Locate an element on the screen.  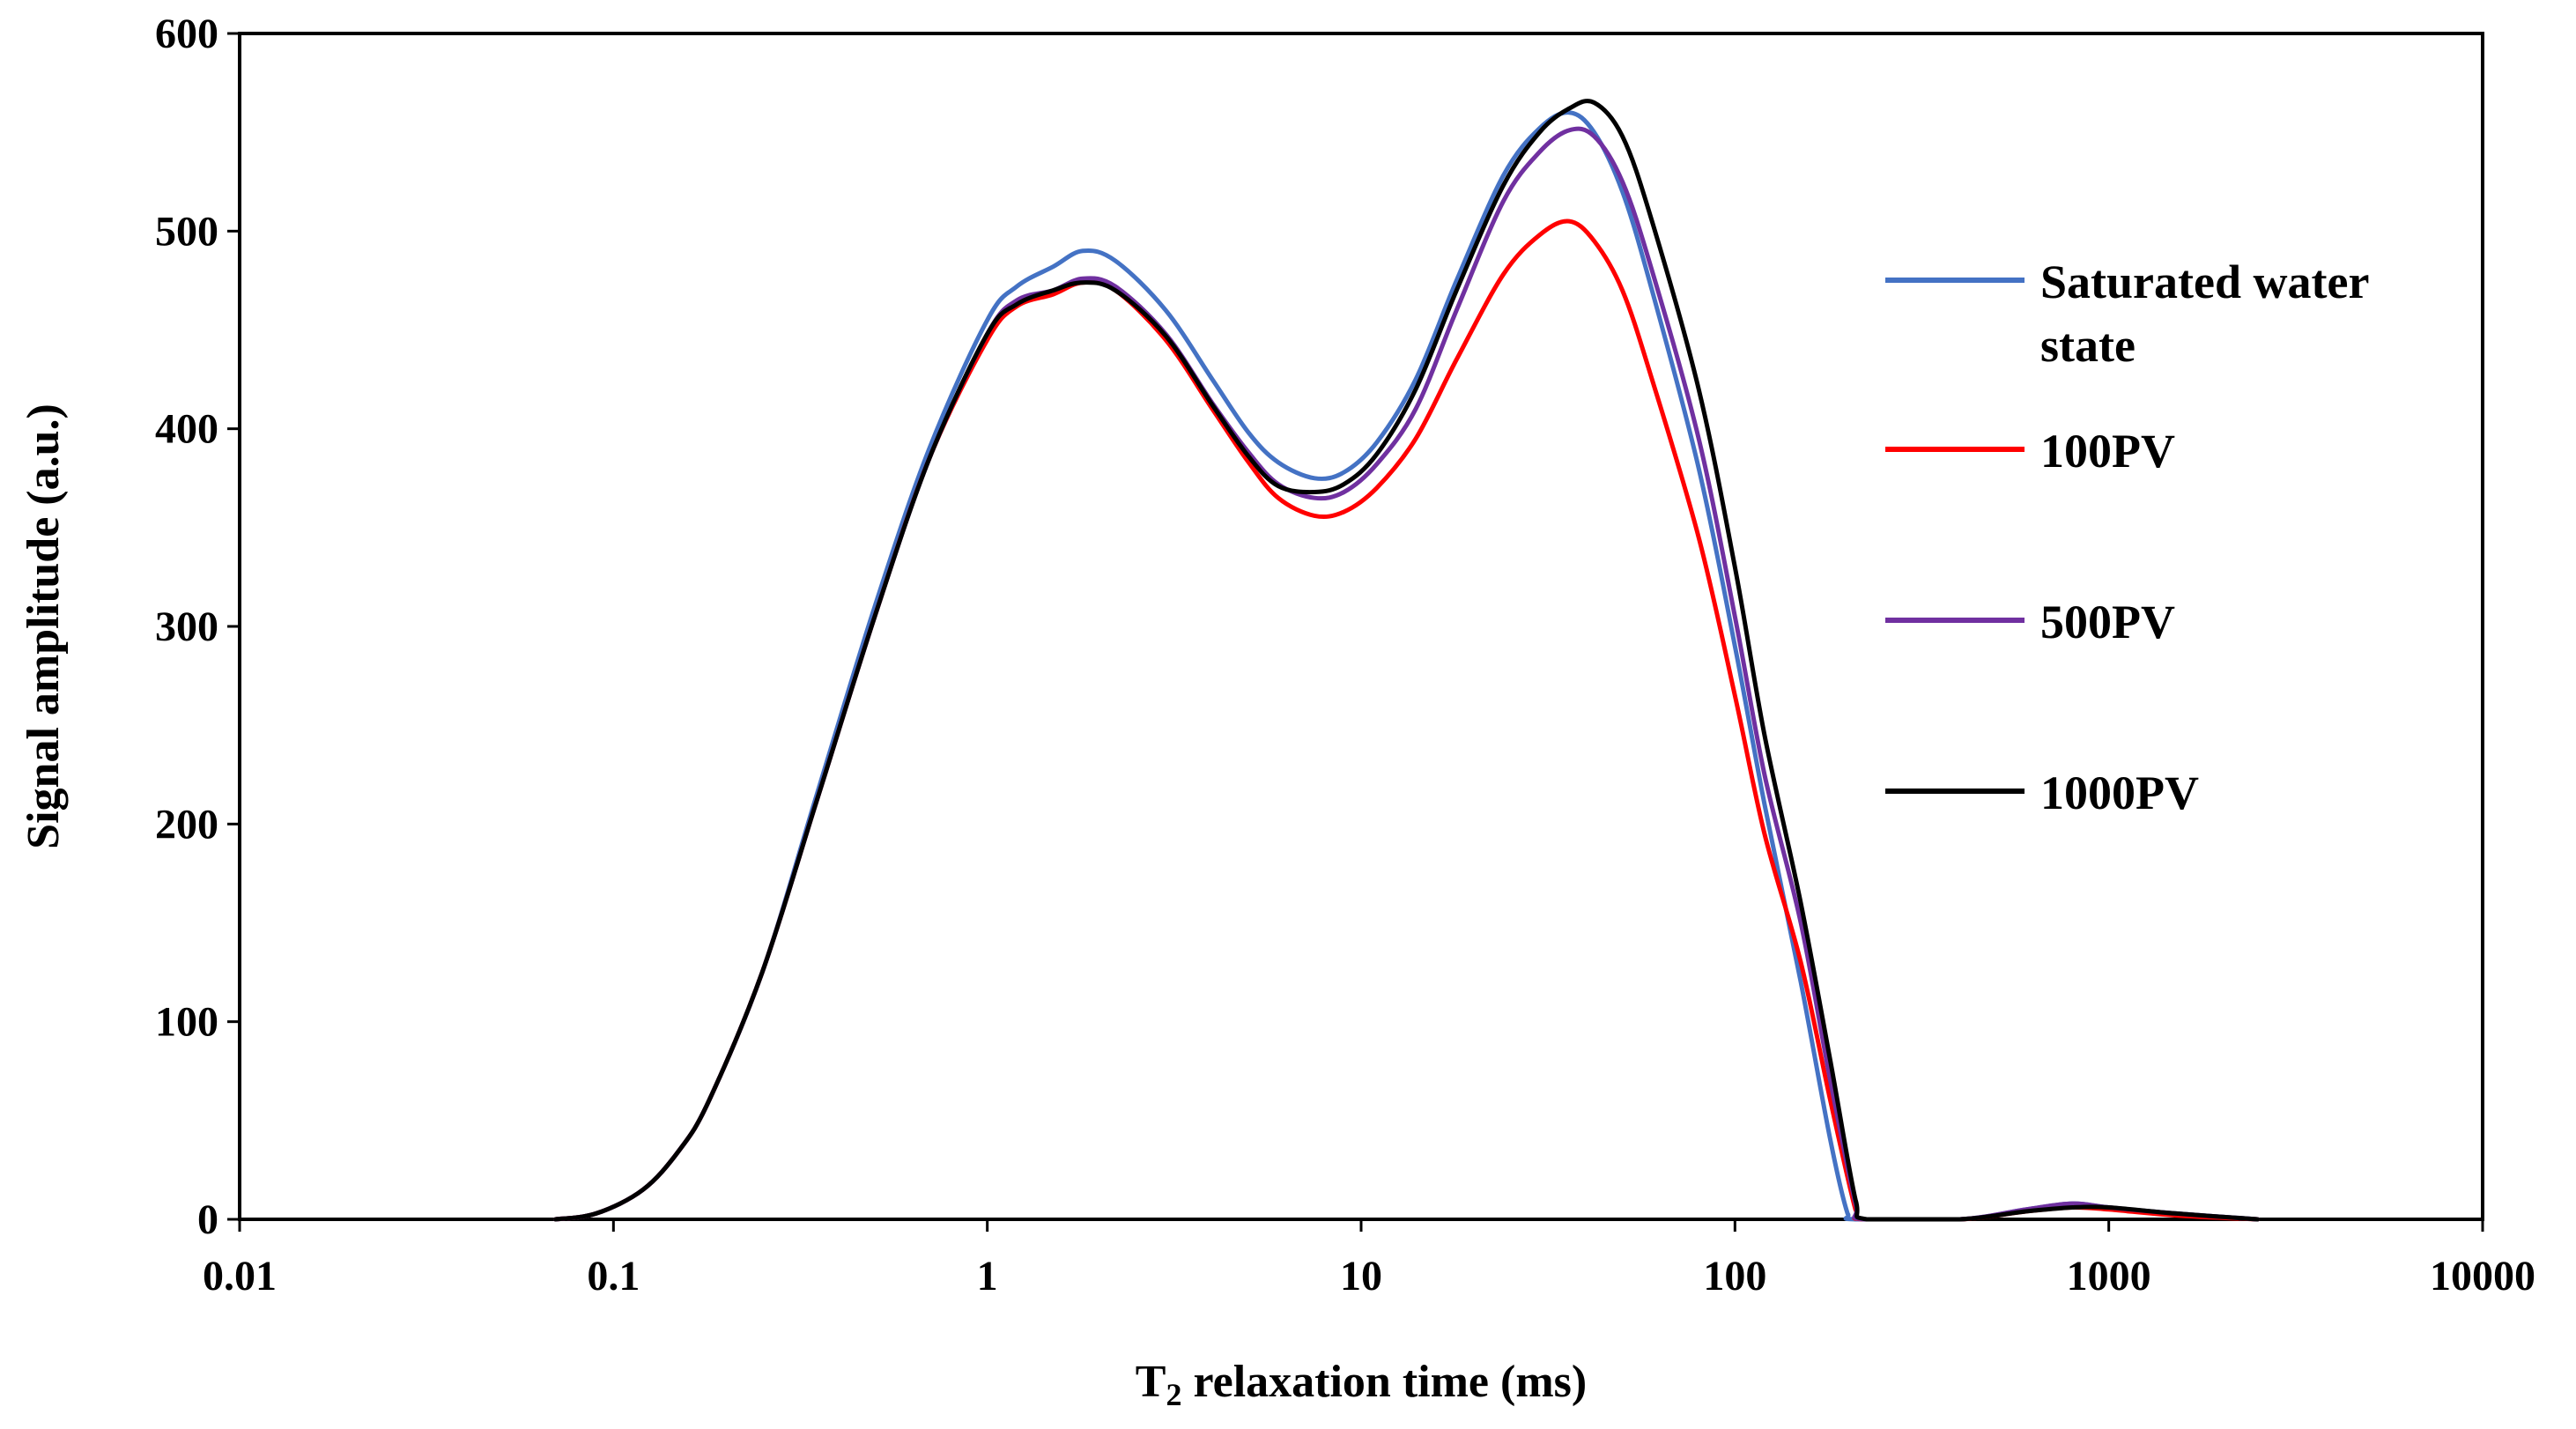
x-axis-title: T2 relaxation time (ms) is located at coordinates (1361, 1385).